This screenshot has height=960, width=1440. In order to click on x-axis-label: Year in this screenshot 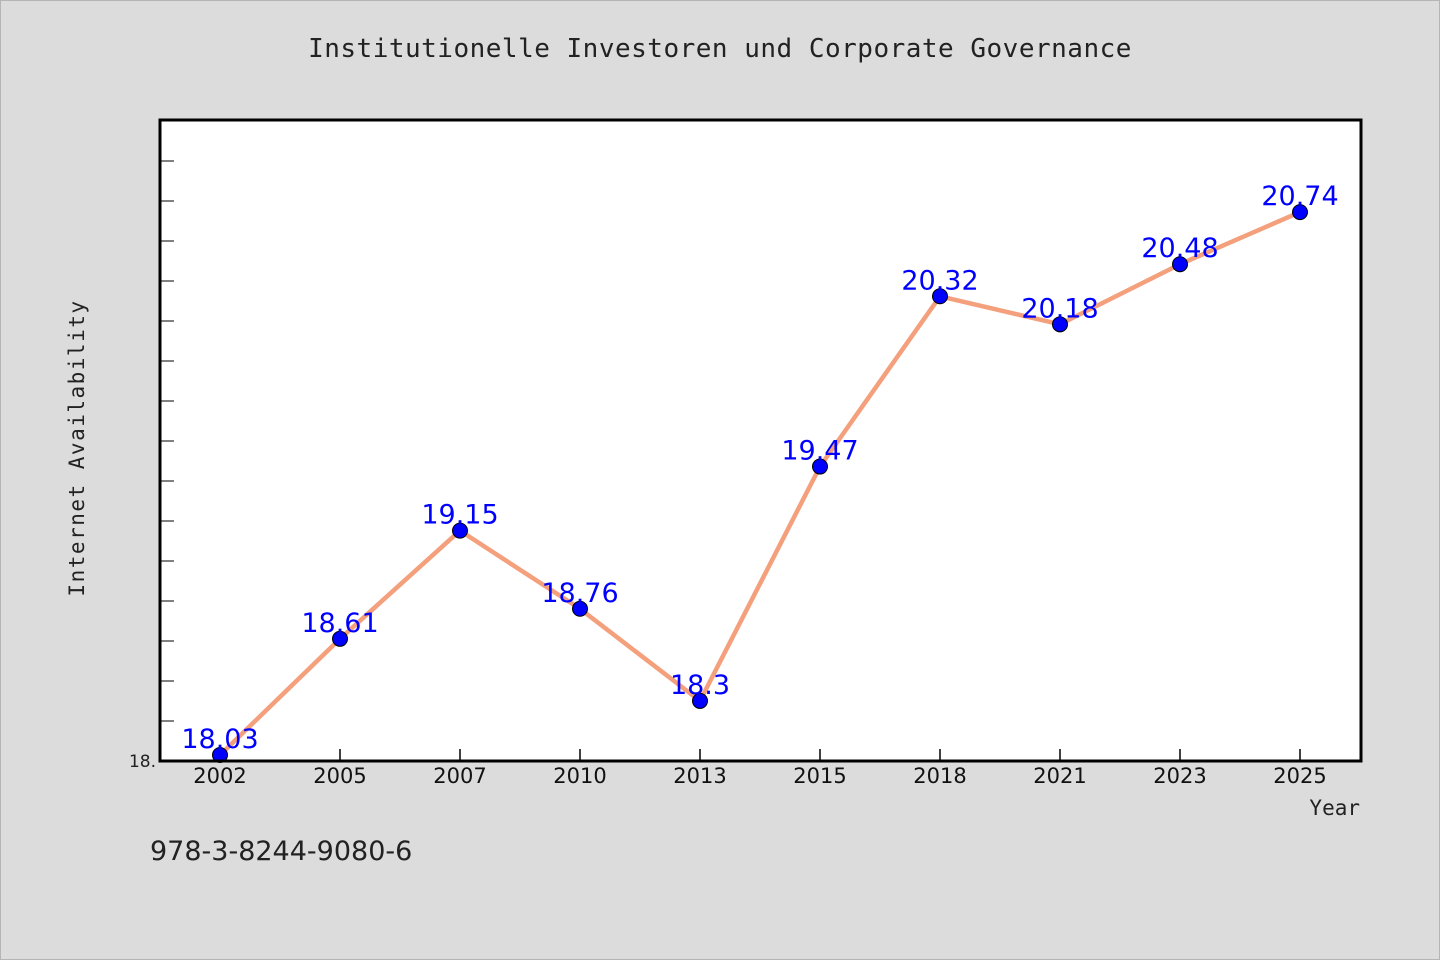, I will do `click(1334, 808)`.